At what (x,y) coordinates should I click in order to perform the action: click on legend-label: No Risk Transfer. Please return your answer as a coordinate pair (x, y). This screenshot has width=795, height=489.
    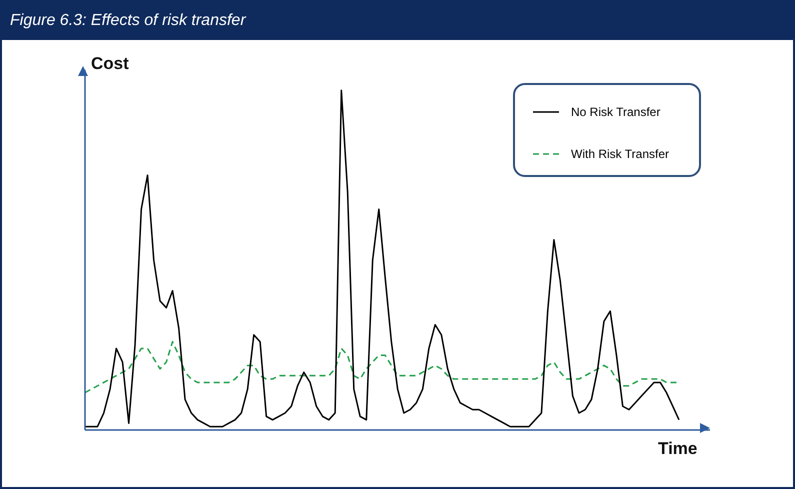
    Looking at the image, I should click on (615, 112).